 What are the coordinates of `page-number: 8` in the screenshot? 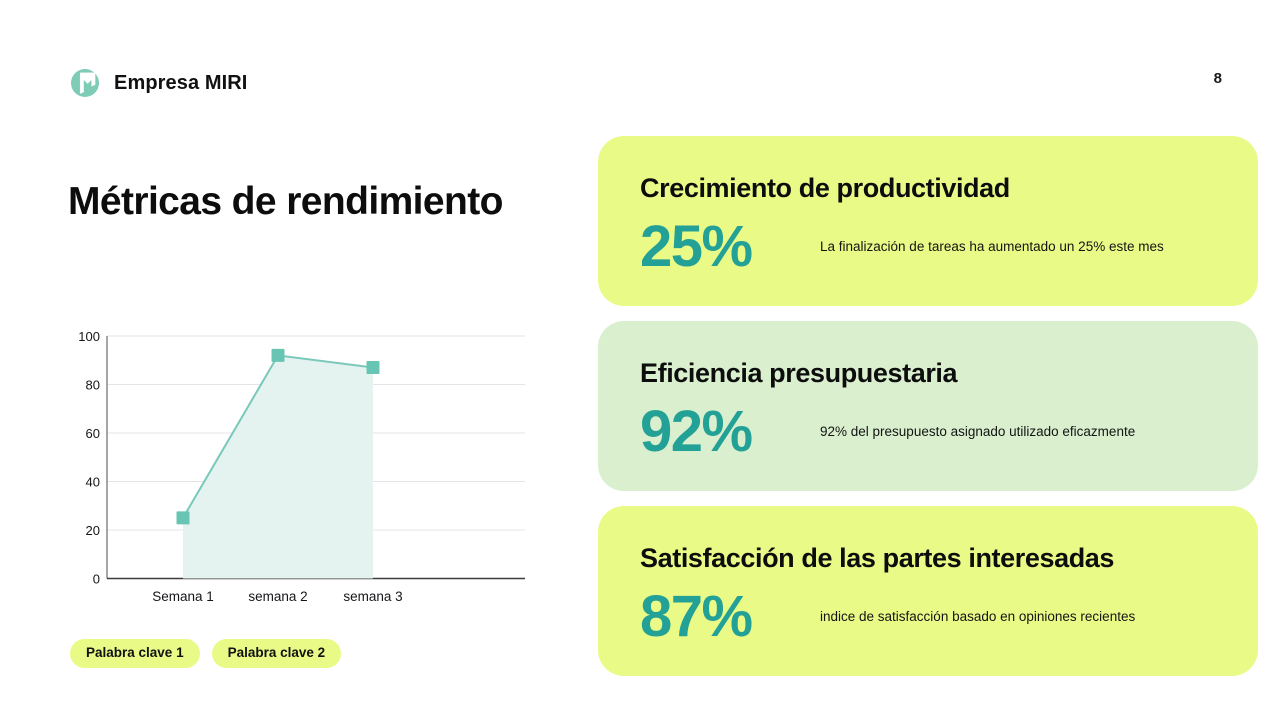 It's located at (1217, 78).